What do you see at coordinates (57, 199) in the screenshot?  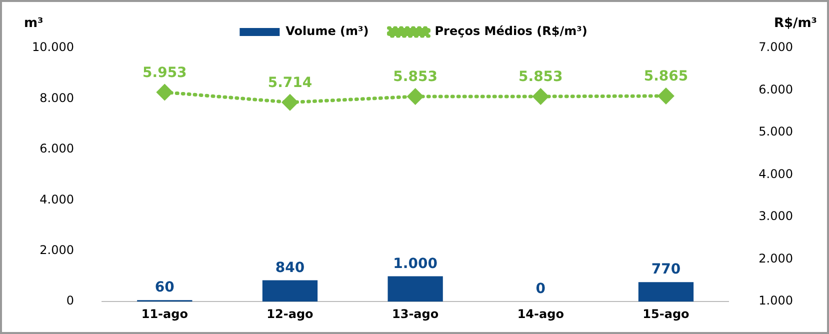 I see `y-tick-label: 4.000` at bounding box center [57, 199].